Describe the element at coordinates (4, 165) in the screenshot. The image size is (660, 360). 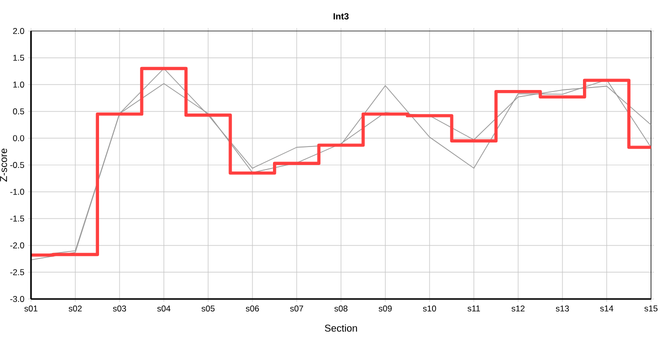
I see `y-axis-title: Z-score` at that location.